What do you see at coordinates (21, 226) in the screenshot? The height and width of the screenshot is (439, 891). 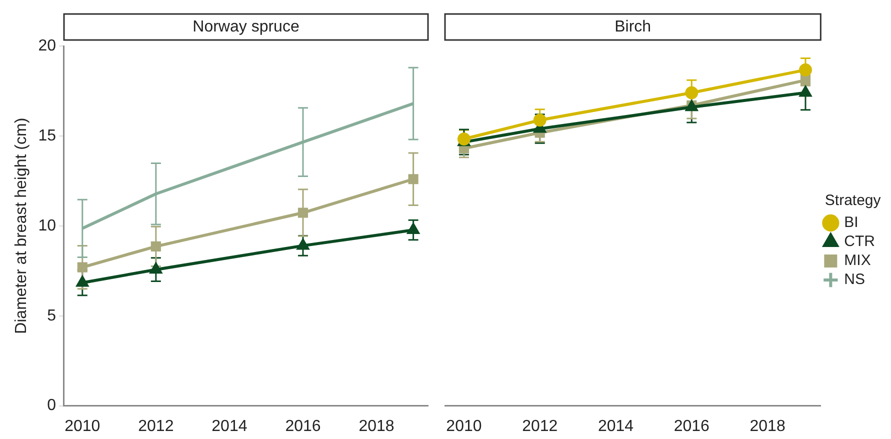 I see `y-axis-title: Diameter at breast height (cm)` at bounding box center [21, 226].